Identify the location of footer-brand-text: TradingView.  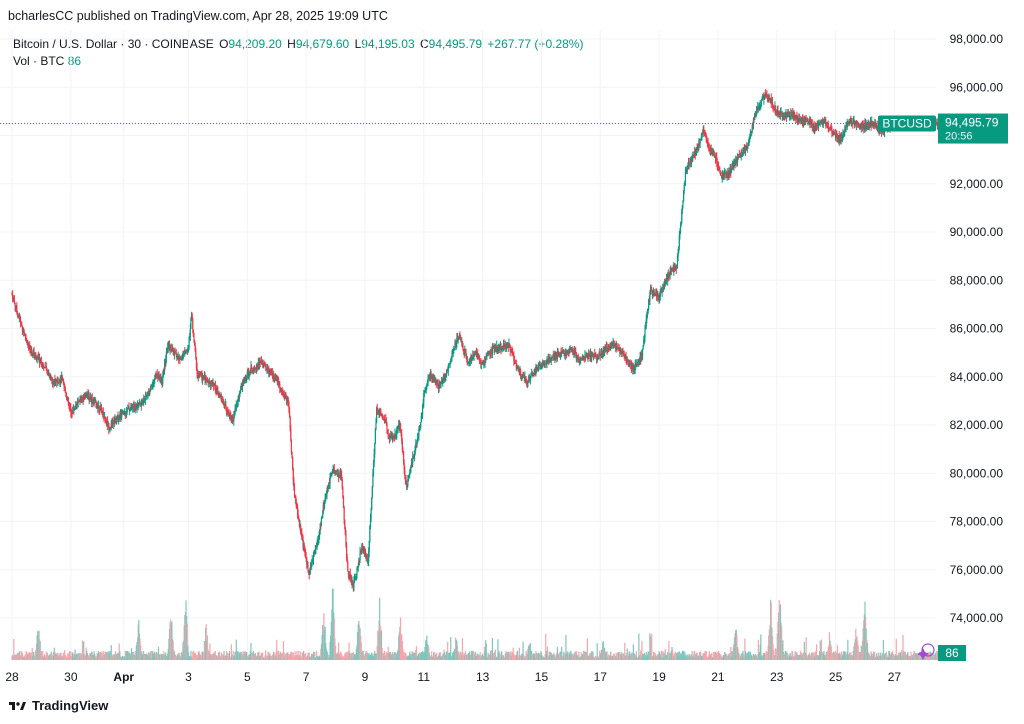
(70, 705).